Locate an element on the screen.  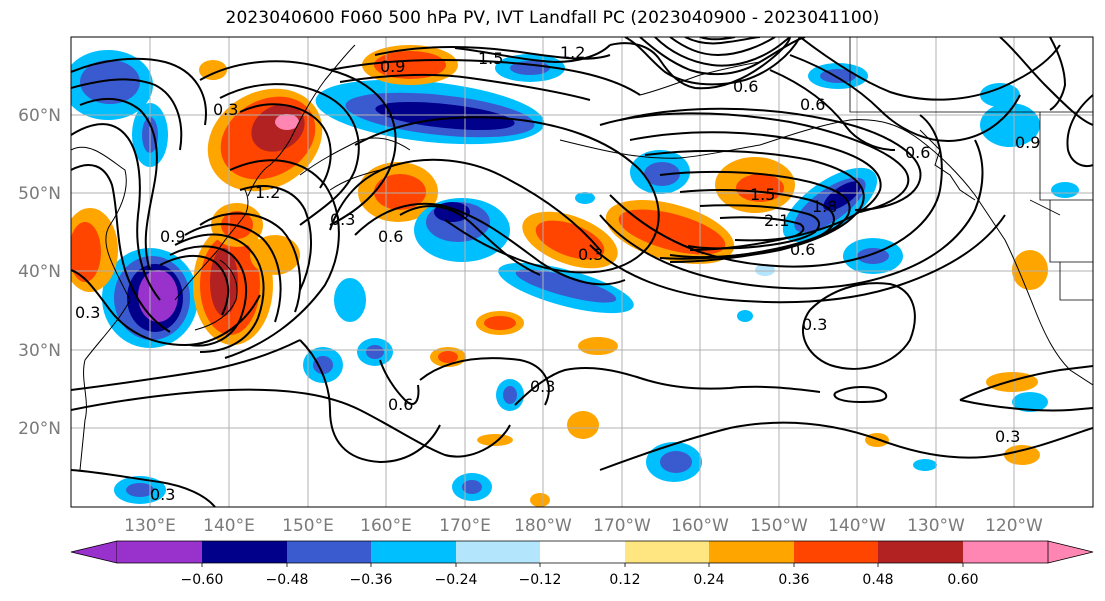
political-borders is located at coordinates (971, 169).